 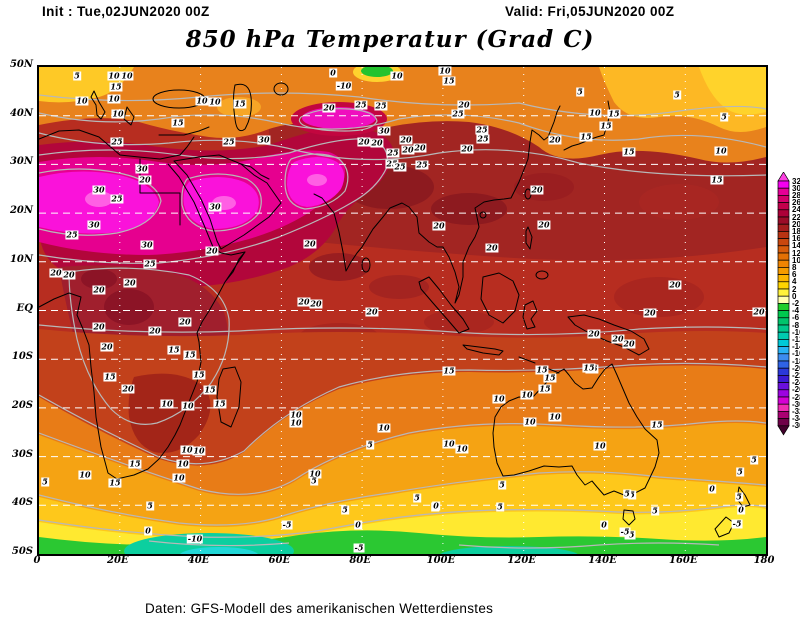 I want to click on colorbar-tick--8: -8, so click(x=796, y=325).